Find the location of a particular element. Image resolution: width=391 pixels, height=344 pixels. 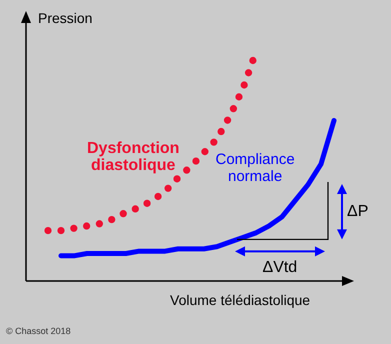

x-axis-title: Volume télédiastolique is located at coordinates (240, 300).